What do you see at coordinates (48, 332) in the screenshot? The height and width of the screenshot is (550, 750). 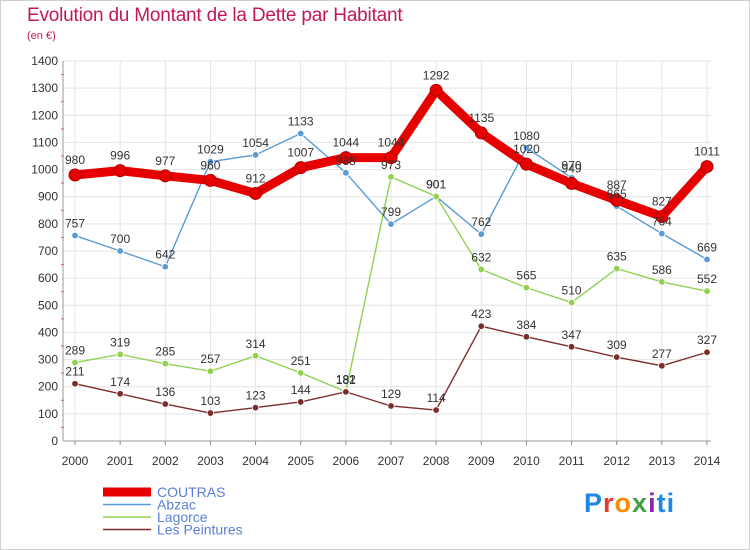 I see `y-tick-label: 400` at bounding box center [48, 332].